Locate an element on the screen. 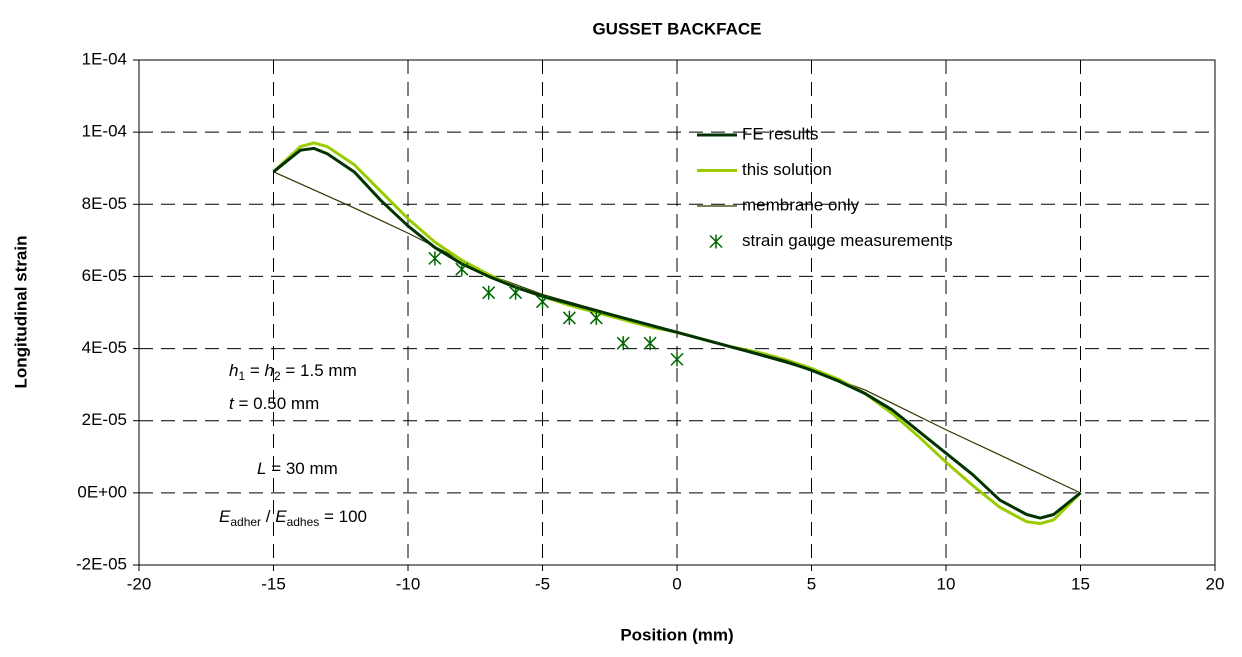 The height and width of the screenshot is (657, 1242). legend-marker is located at coordinates (716, 241).